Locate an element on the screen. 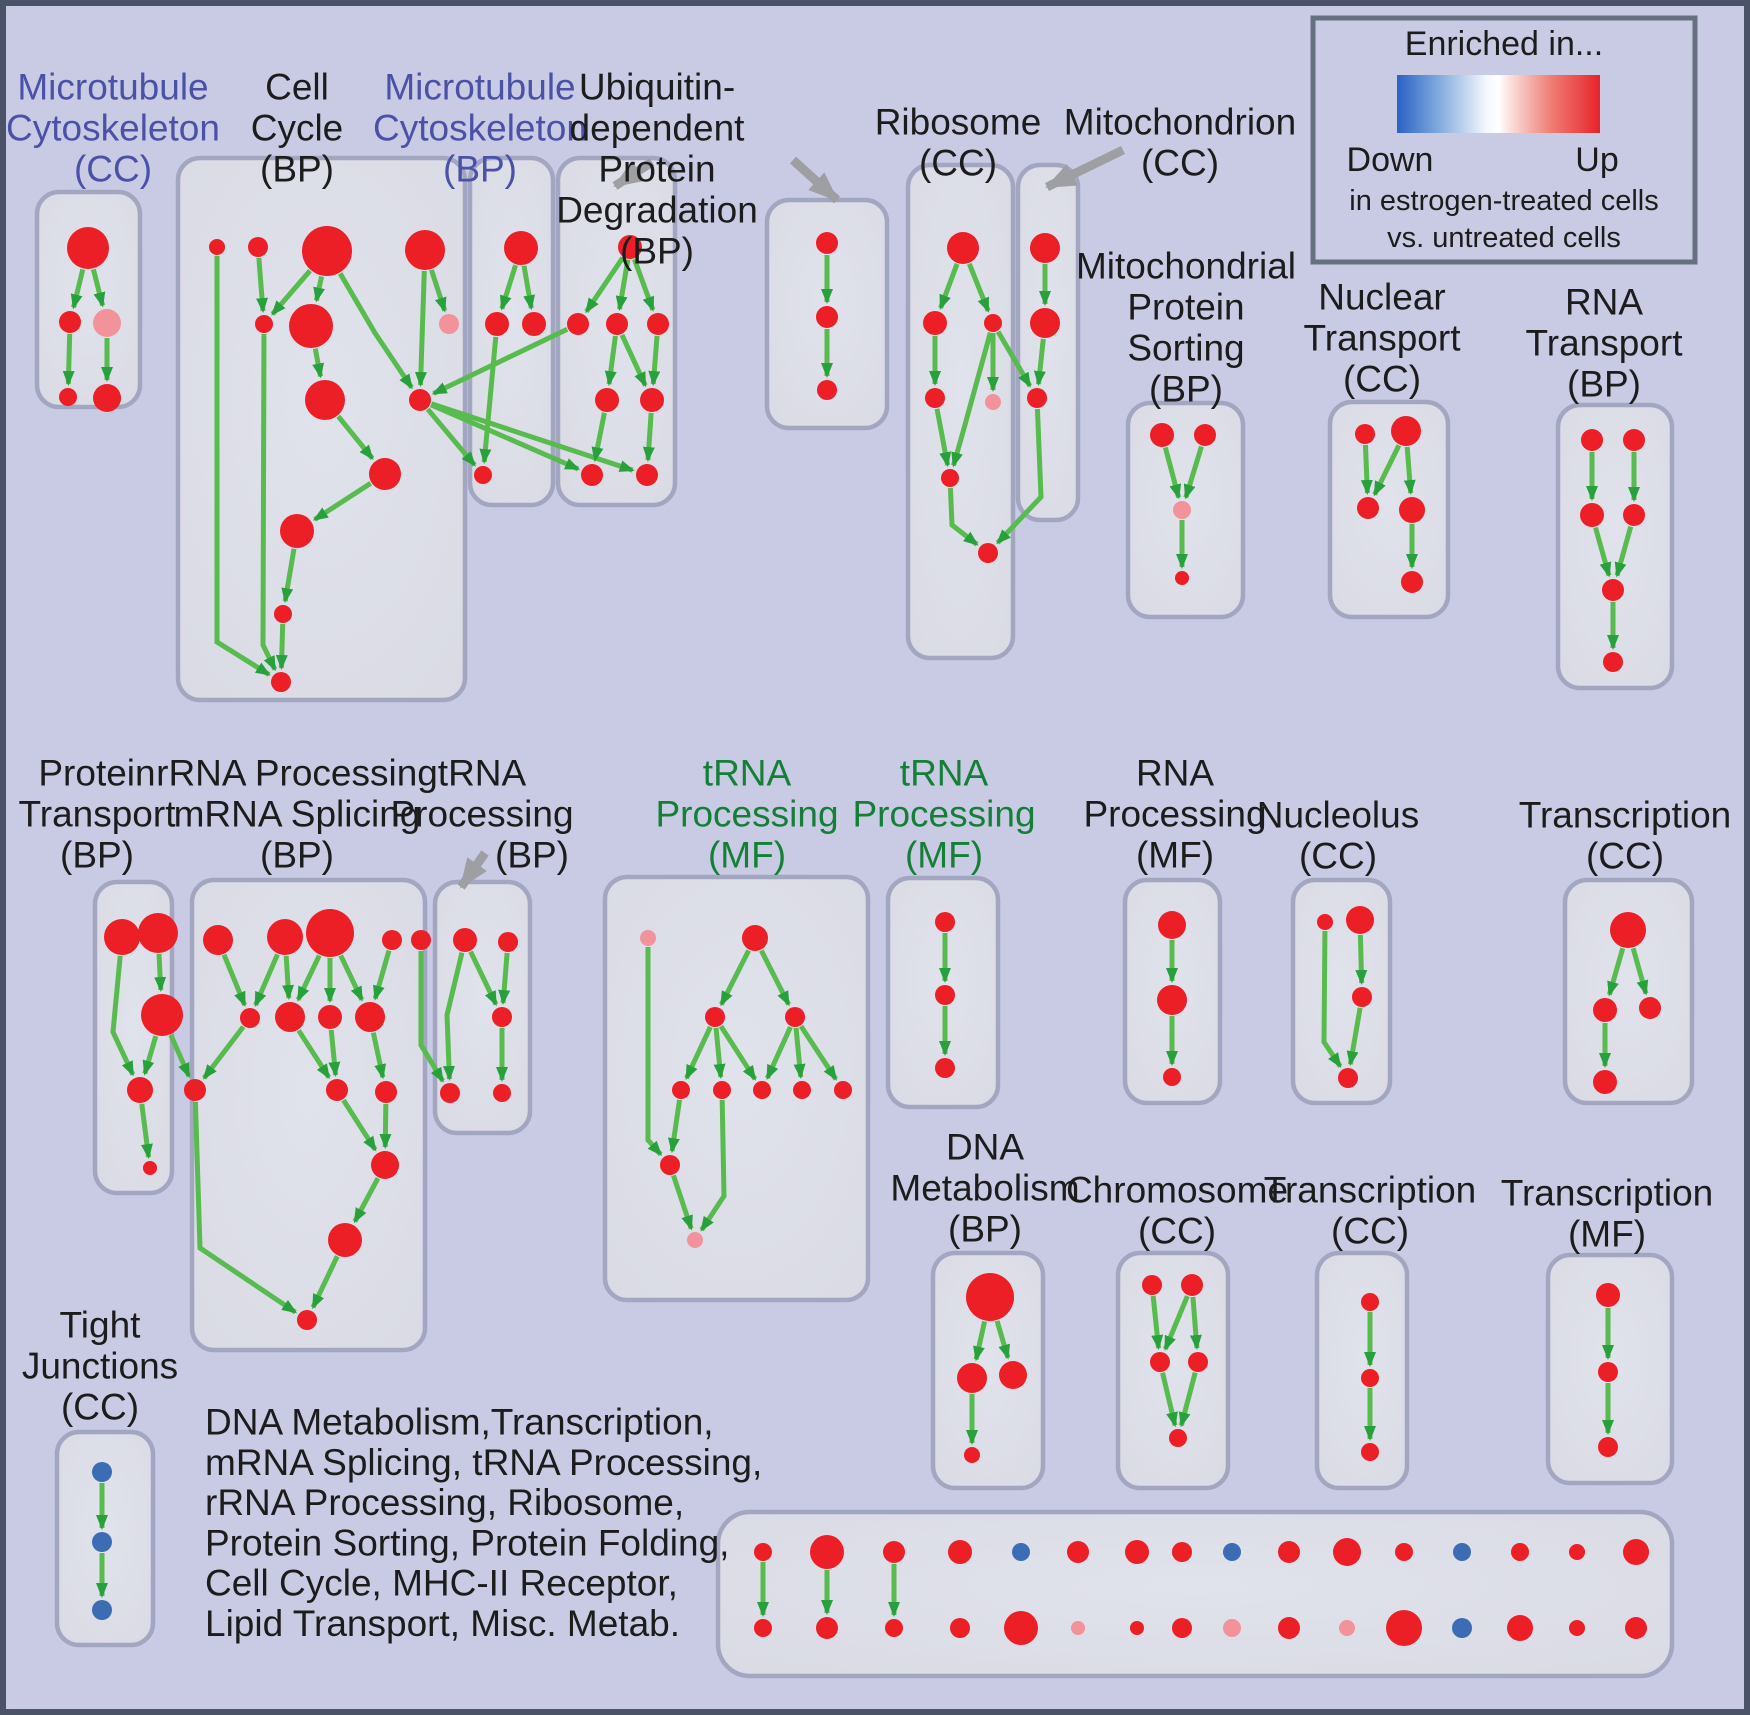 This screenshot has height=1715, width=1750. cluster-box-mitochondrion-cc is located at coordinates (1048, 342).